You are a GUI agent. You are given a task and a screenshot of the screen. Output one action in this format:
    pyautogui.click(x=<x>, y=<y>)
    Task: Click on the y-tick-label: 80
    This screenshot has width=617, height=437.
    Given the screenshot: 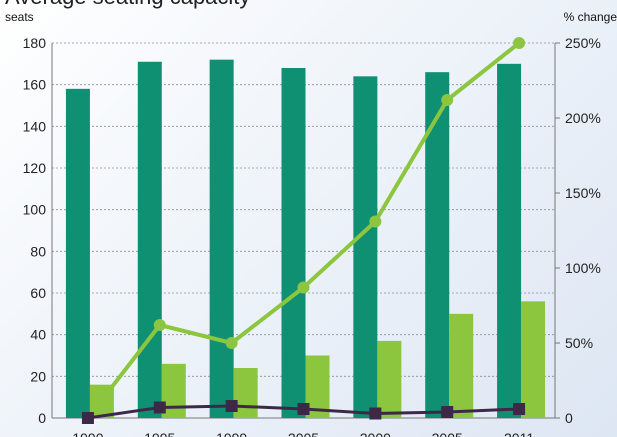 What is the action you would take?
    pyautogui.click(x=38, y=251)
    